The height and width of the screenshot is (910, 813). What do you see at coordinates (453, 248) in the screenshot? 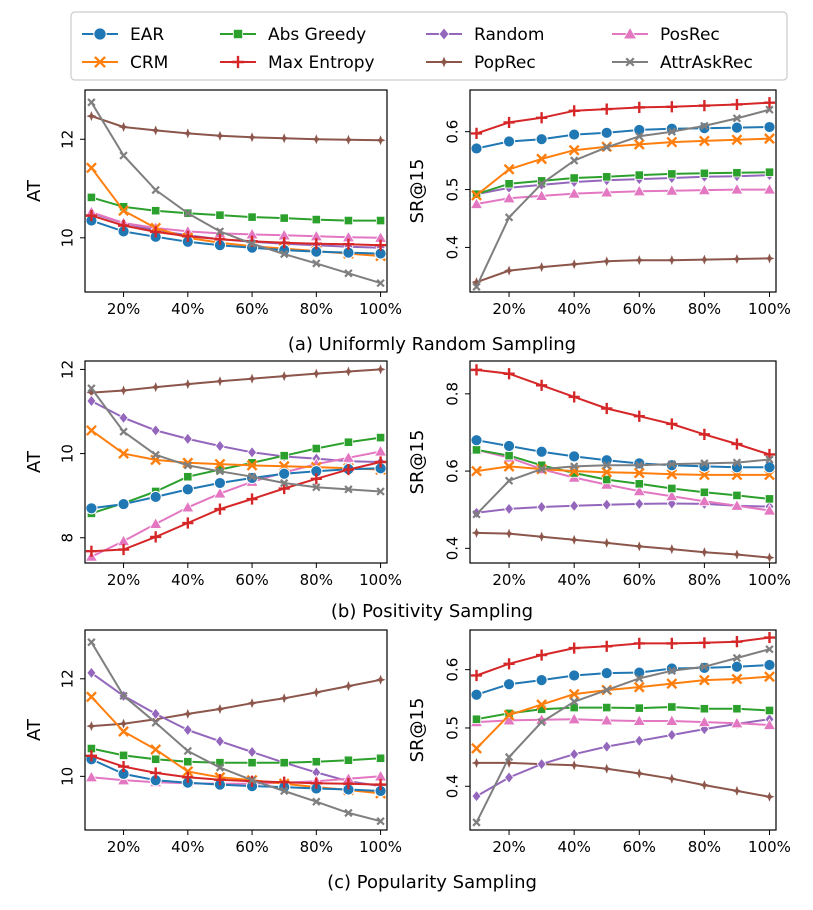
I see `y-tick-label: 0.4` at bounding box center [453, 248].